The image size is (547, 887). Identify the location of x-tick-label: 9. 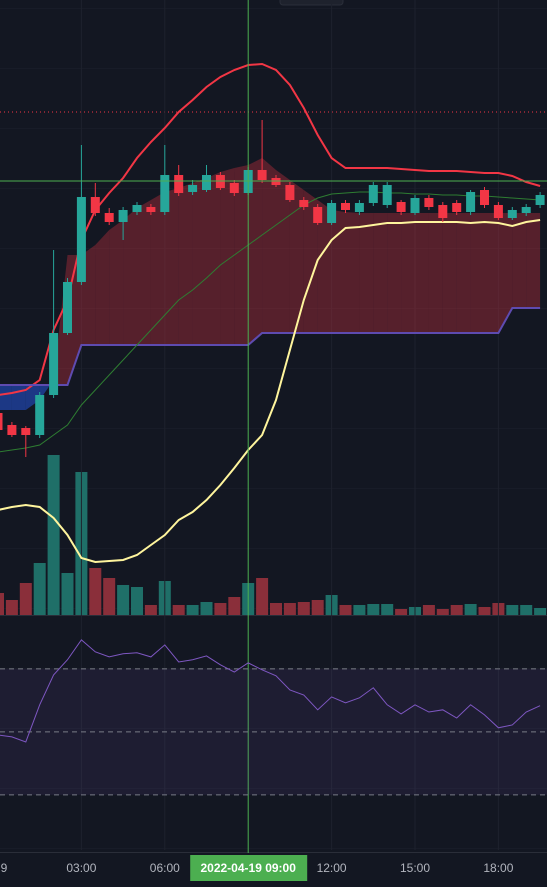
(4, 868).